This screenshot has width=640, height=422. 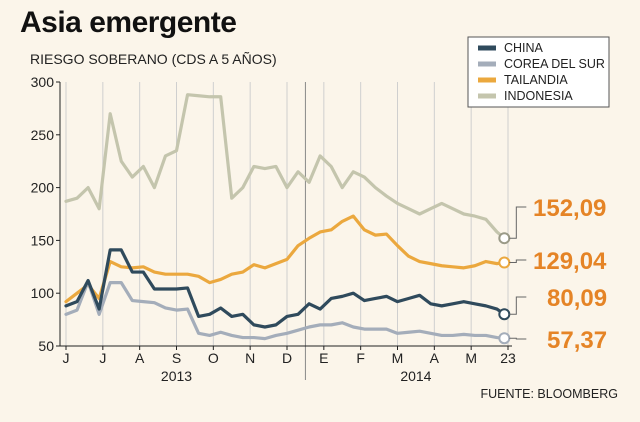 I want to click on series-line-korea, so click(x=285, y=310).